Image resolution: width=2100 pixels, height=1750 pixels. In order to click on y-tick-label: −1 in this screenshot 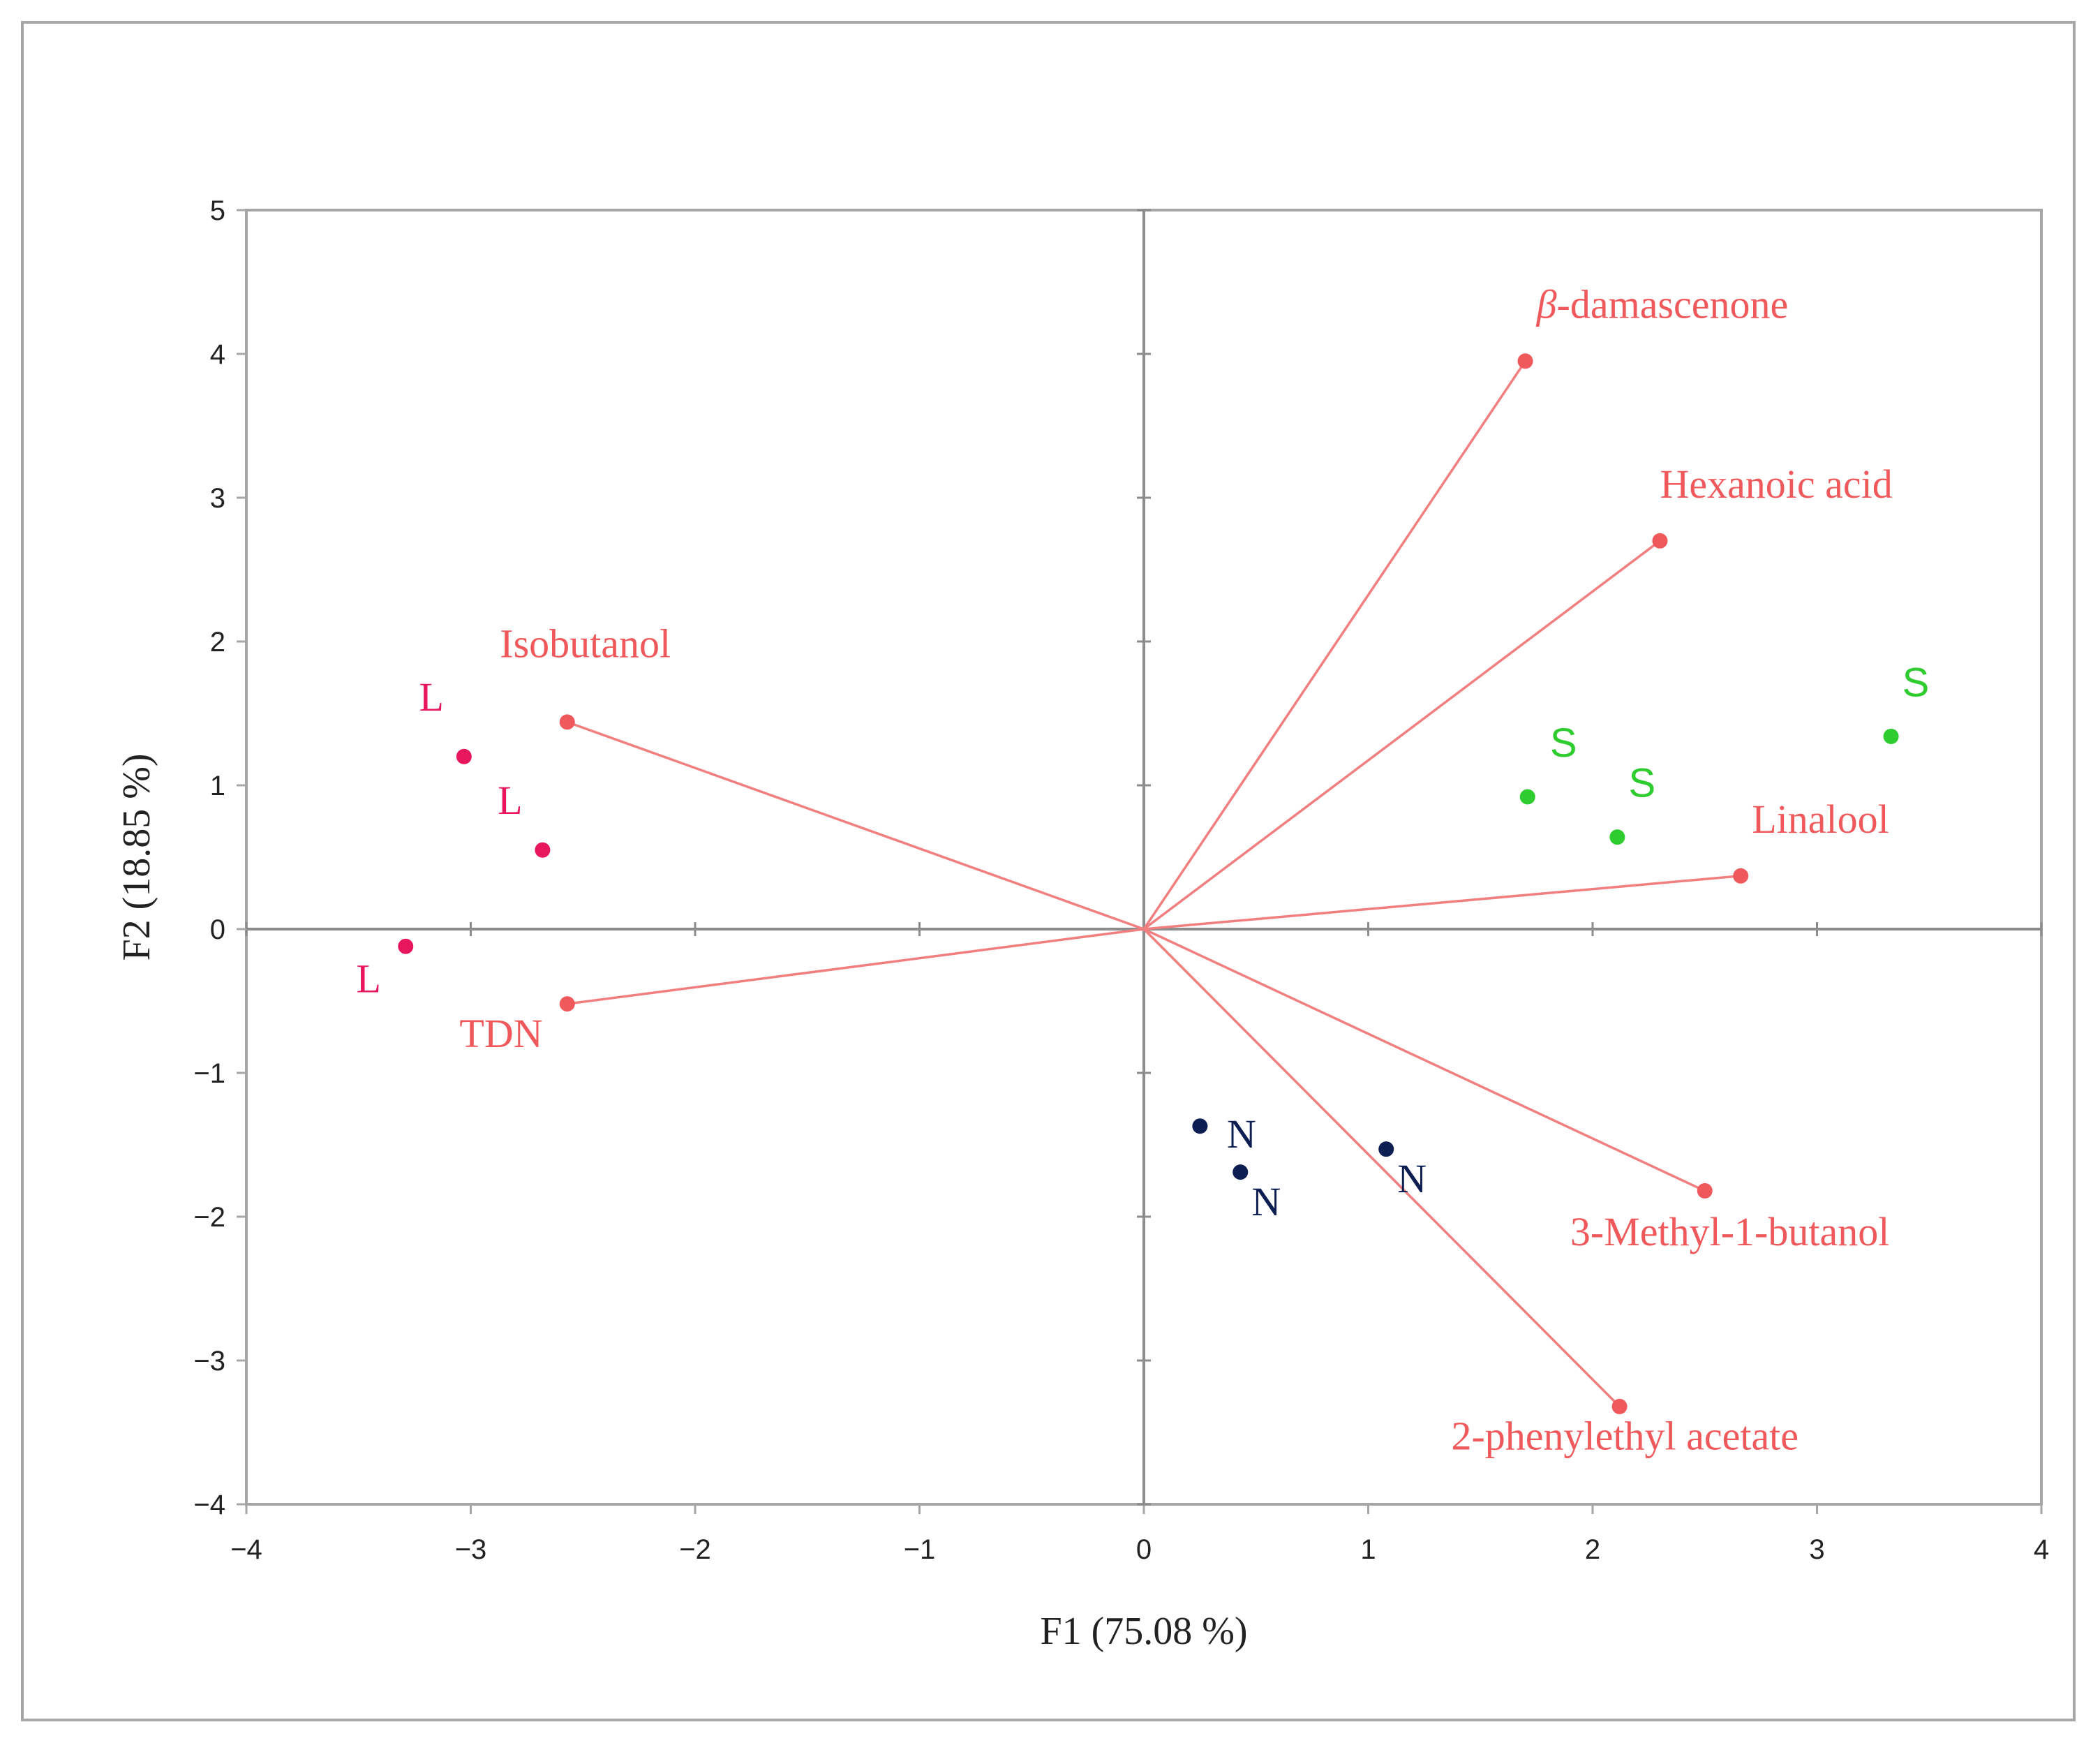, I will do `click(209, 1073)`.